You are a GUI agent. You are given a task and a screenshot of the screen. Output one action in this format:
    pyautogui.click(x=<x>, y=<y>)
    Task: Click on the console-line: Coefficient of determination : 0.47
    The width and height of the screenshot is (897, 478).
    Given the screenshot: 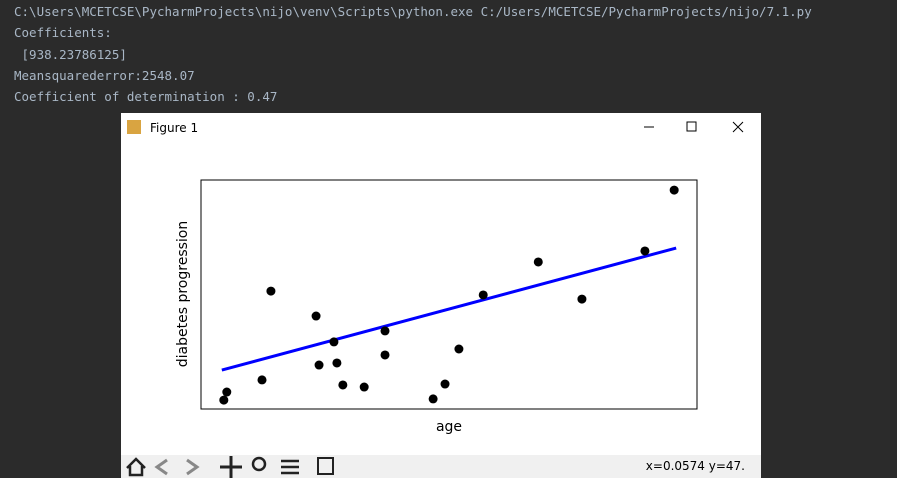 What is the action you would take?
    pyautogui.click(x=146, y=97)
    